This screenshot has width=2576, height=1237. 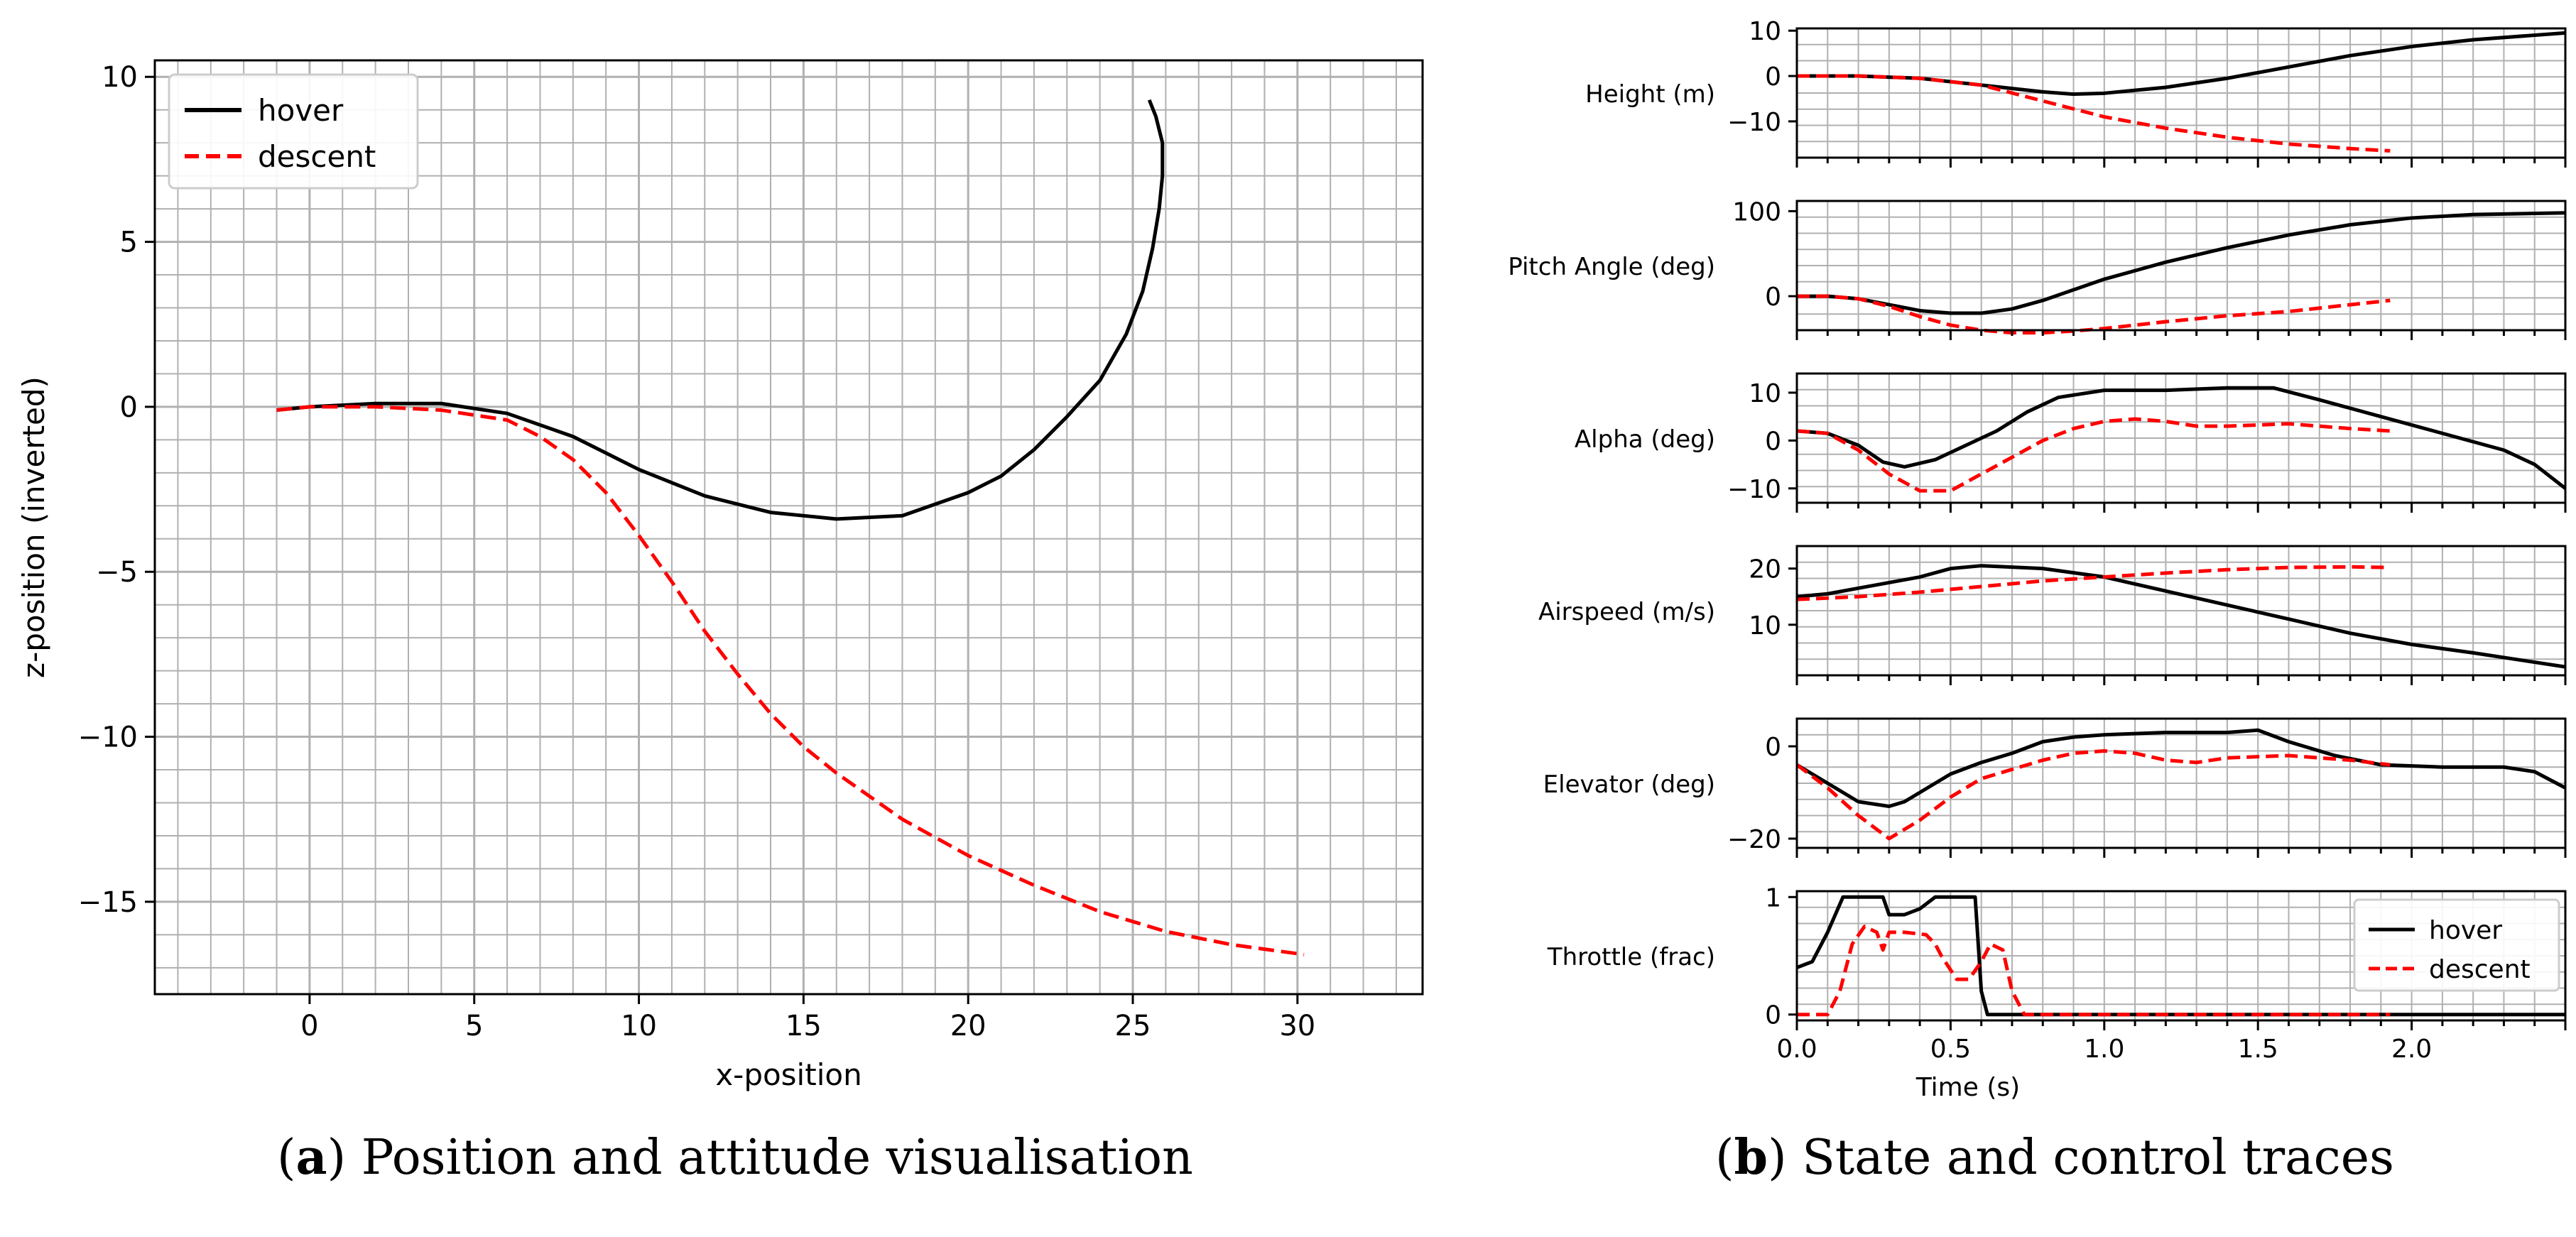 I want to click on trace-panel-label: Throttle (frac), so click(x=1631, y=957).